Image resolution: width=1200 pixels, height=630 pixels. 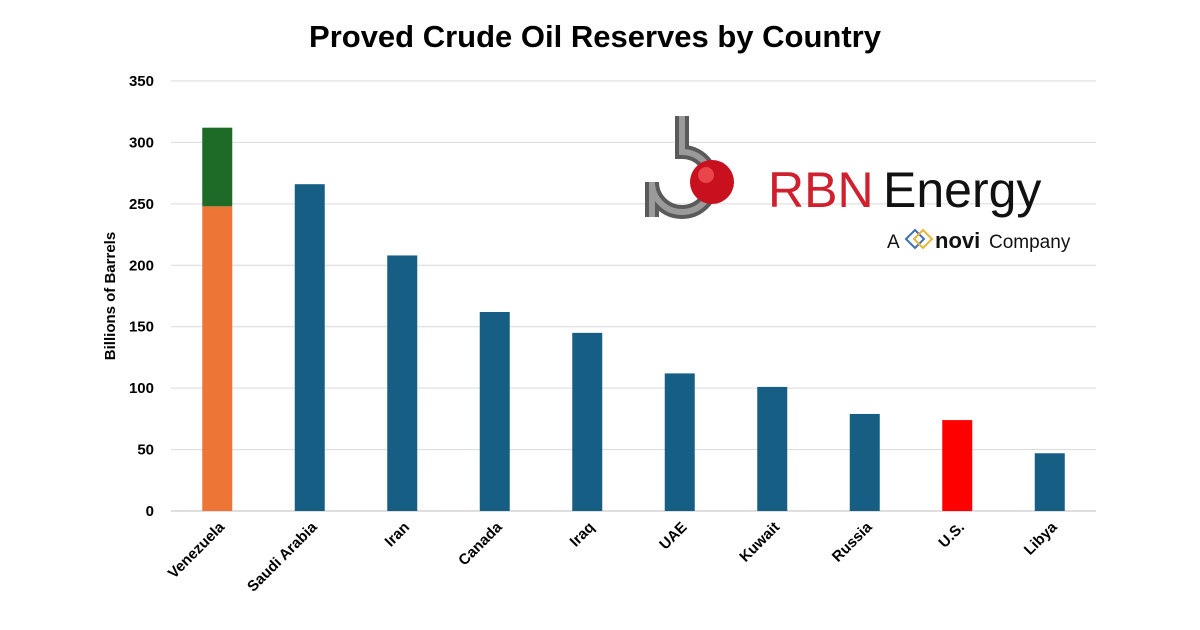 I want to click on logo-brand-rbn: RBN, so click(x=821, y=190).